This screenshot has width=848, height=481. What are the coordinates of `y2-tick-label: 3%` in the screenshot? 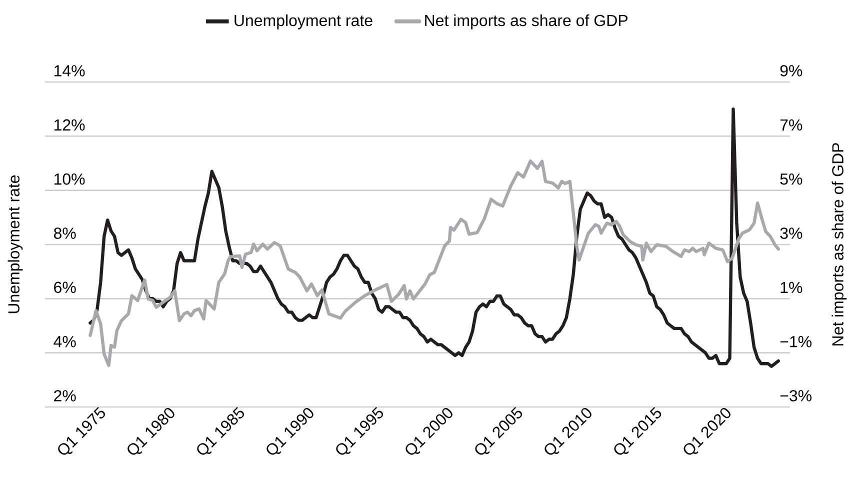 It's located at (791, 233).